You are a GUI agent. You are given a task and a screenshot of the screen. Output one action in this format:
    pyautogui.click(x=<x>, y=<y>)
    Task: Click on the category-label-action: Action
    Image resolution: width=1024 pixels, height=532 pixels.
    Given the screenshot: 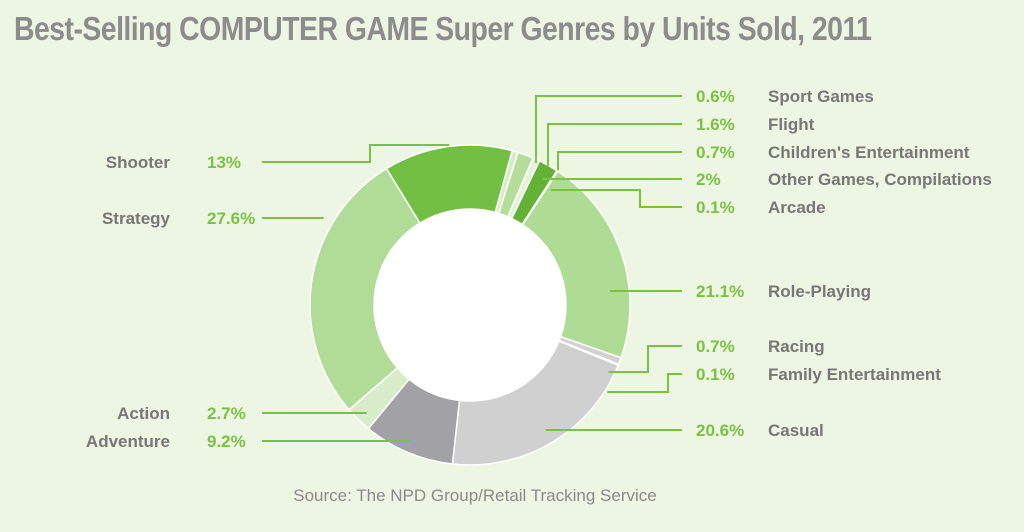 What is the action you would take?
    pyautogui.click(x=143, y=413)
    